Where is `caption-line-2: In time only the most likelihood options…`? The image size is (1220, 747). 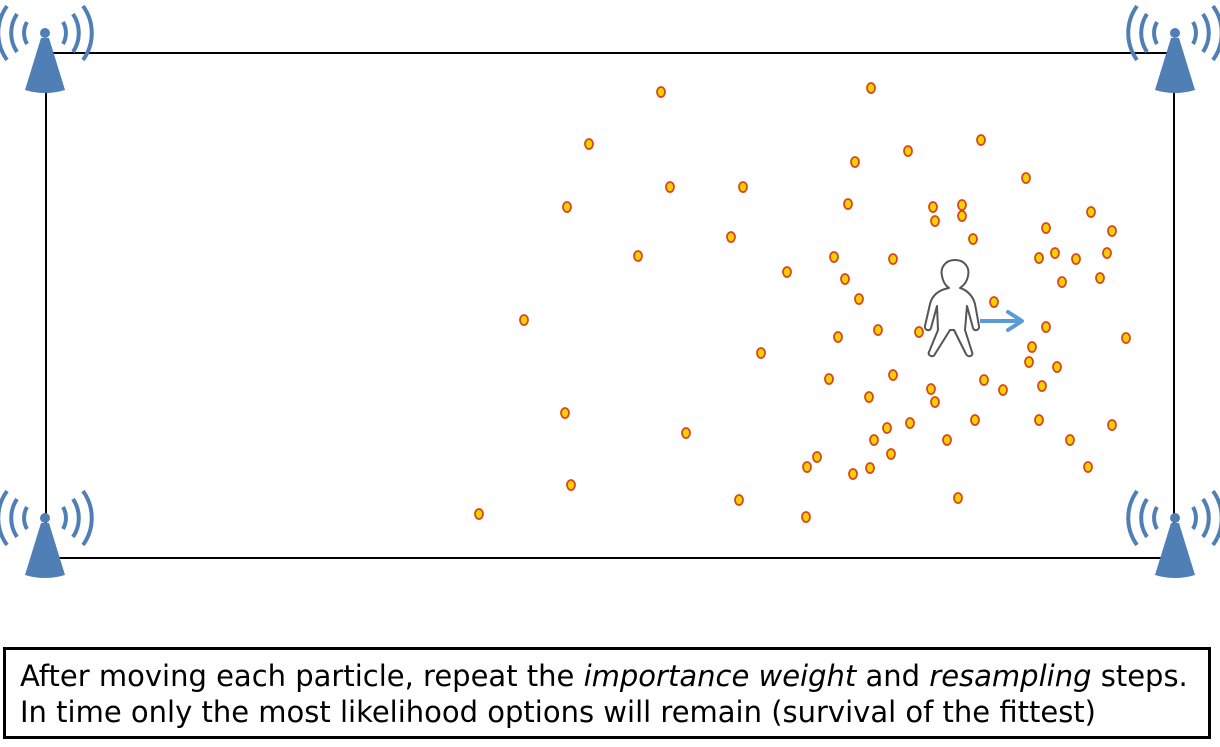 caption-line-2: In time only the most likelihood options… is located at coordinates (558, 712).